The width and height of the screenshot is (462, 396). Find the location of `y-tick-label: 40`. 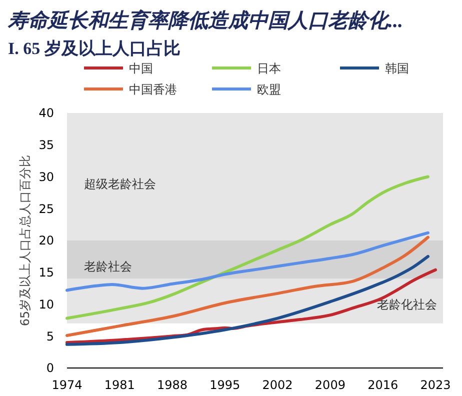

y-tick-label: 40 is located at coordinates (46, 113).